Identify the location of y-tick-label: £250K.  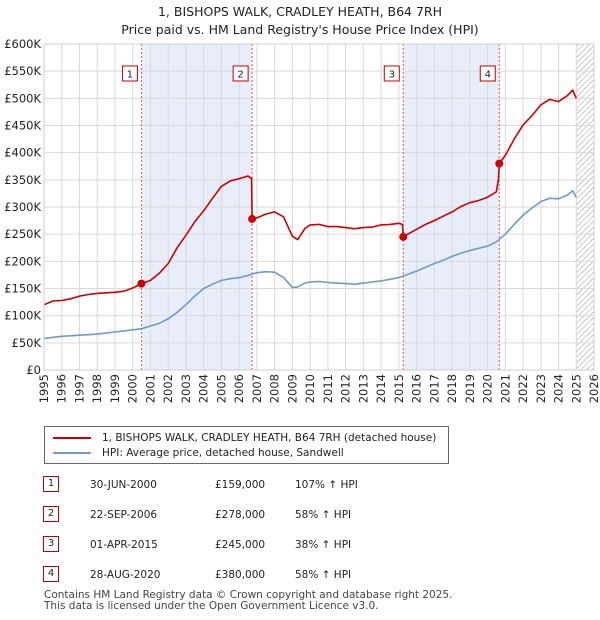
(22, 234).